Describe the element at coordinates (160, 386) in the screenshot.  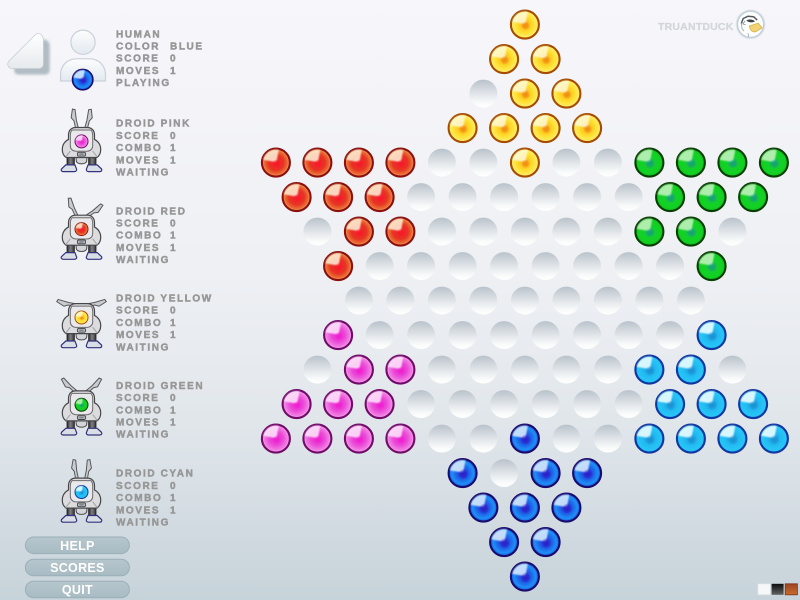
I see `svg-text: DROID GREEN` at that location.